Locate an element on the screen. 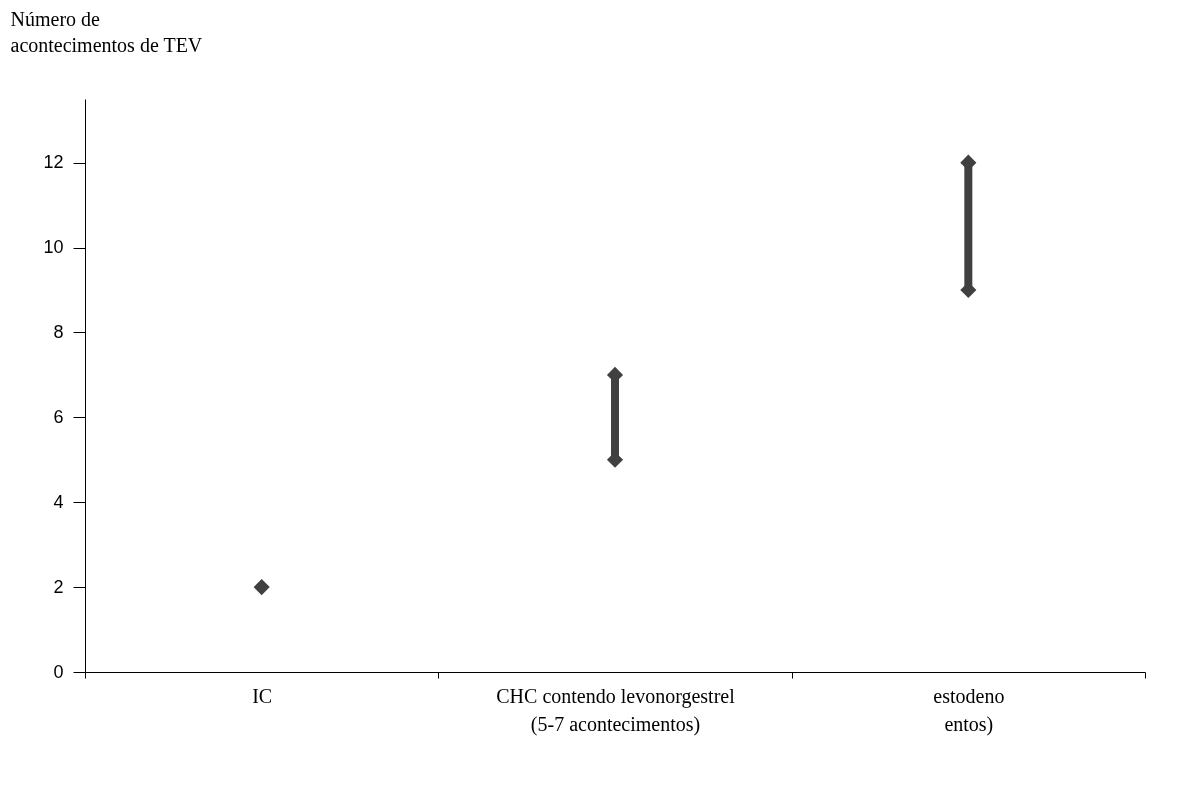  y-tick-label: 6 is located at coordinates (58, 416).